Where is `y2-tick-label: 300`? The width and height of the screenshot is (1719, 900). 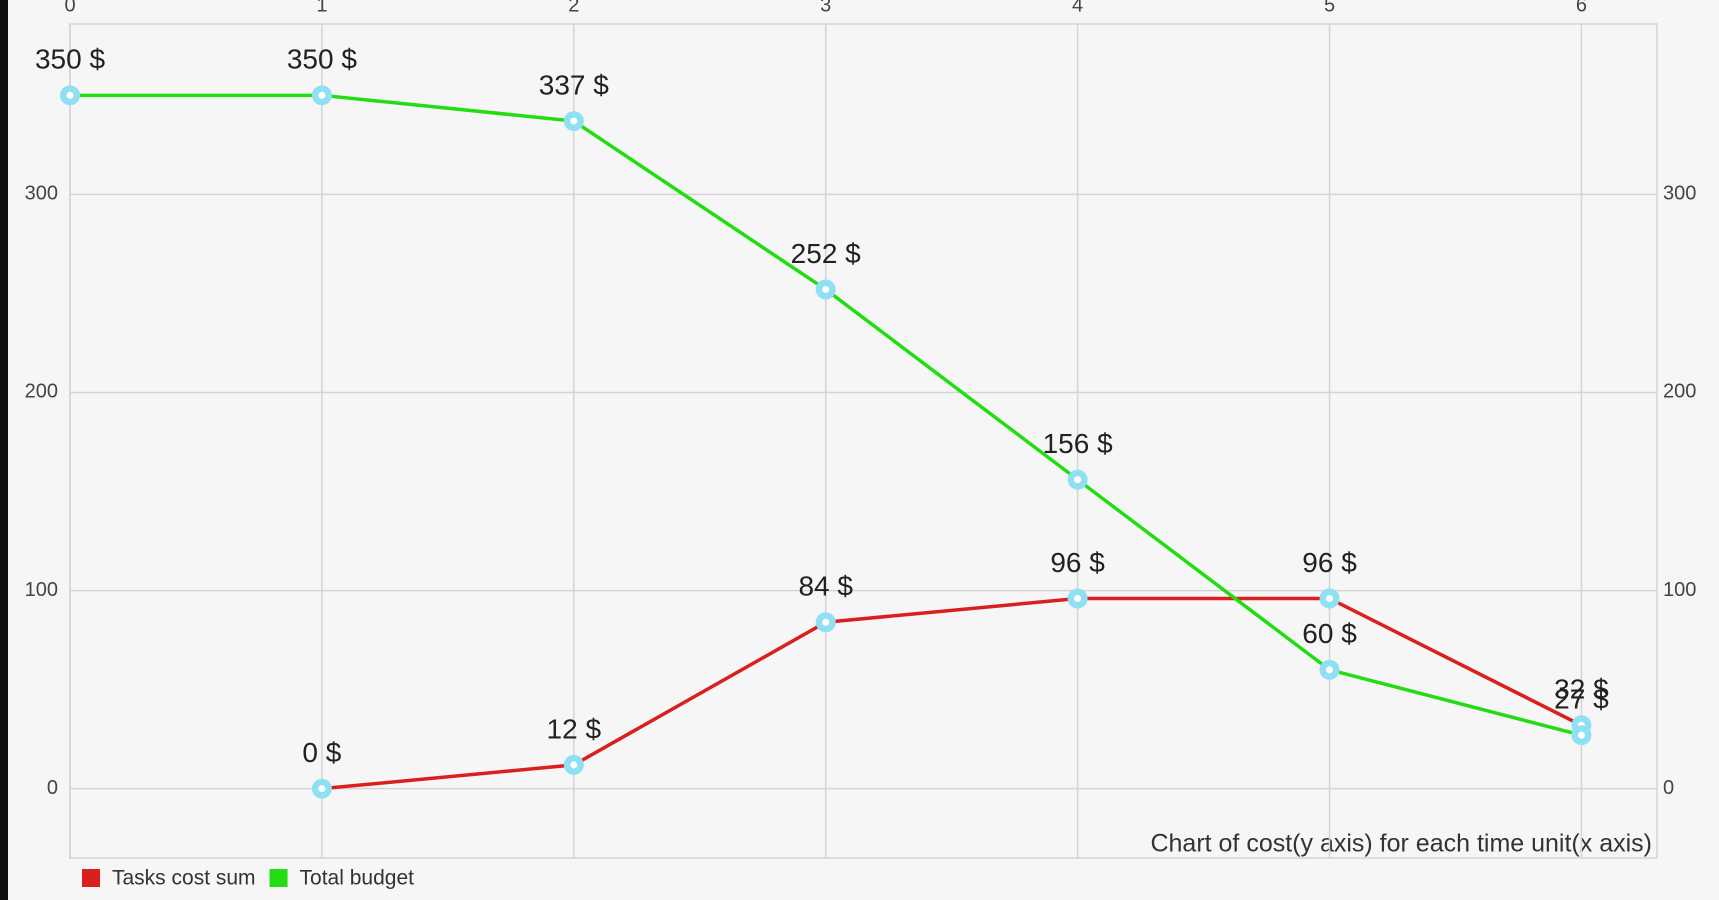 y2-tick-label: 300 is located at coordinates (1679, 194).